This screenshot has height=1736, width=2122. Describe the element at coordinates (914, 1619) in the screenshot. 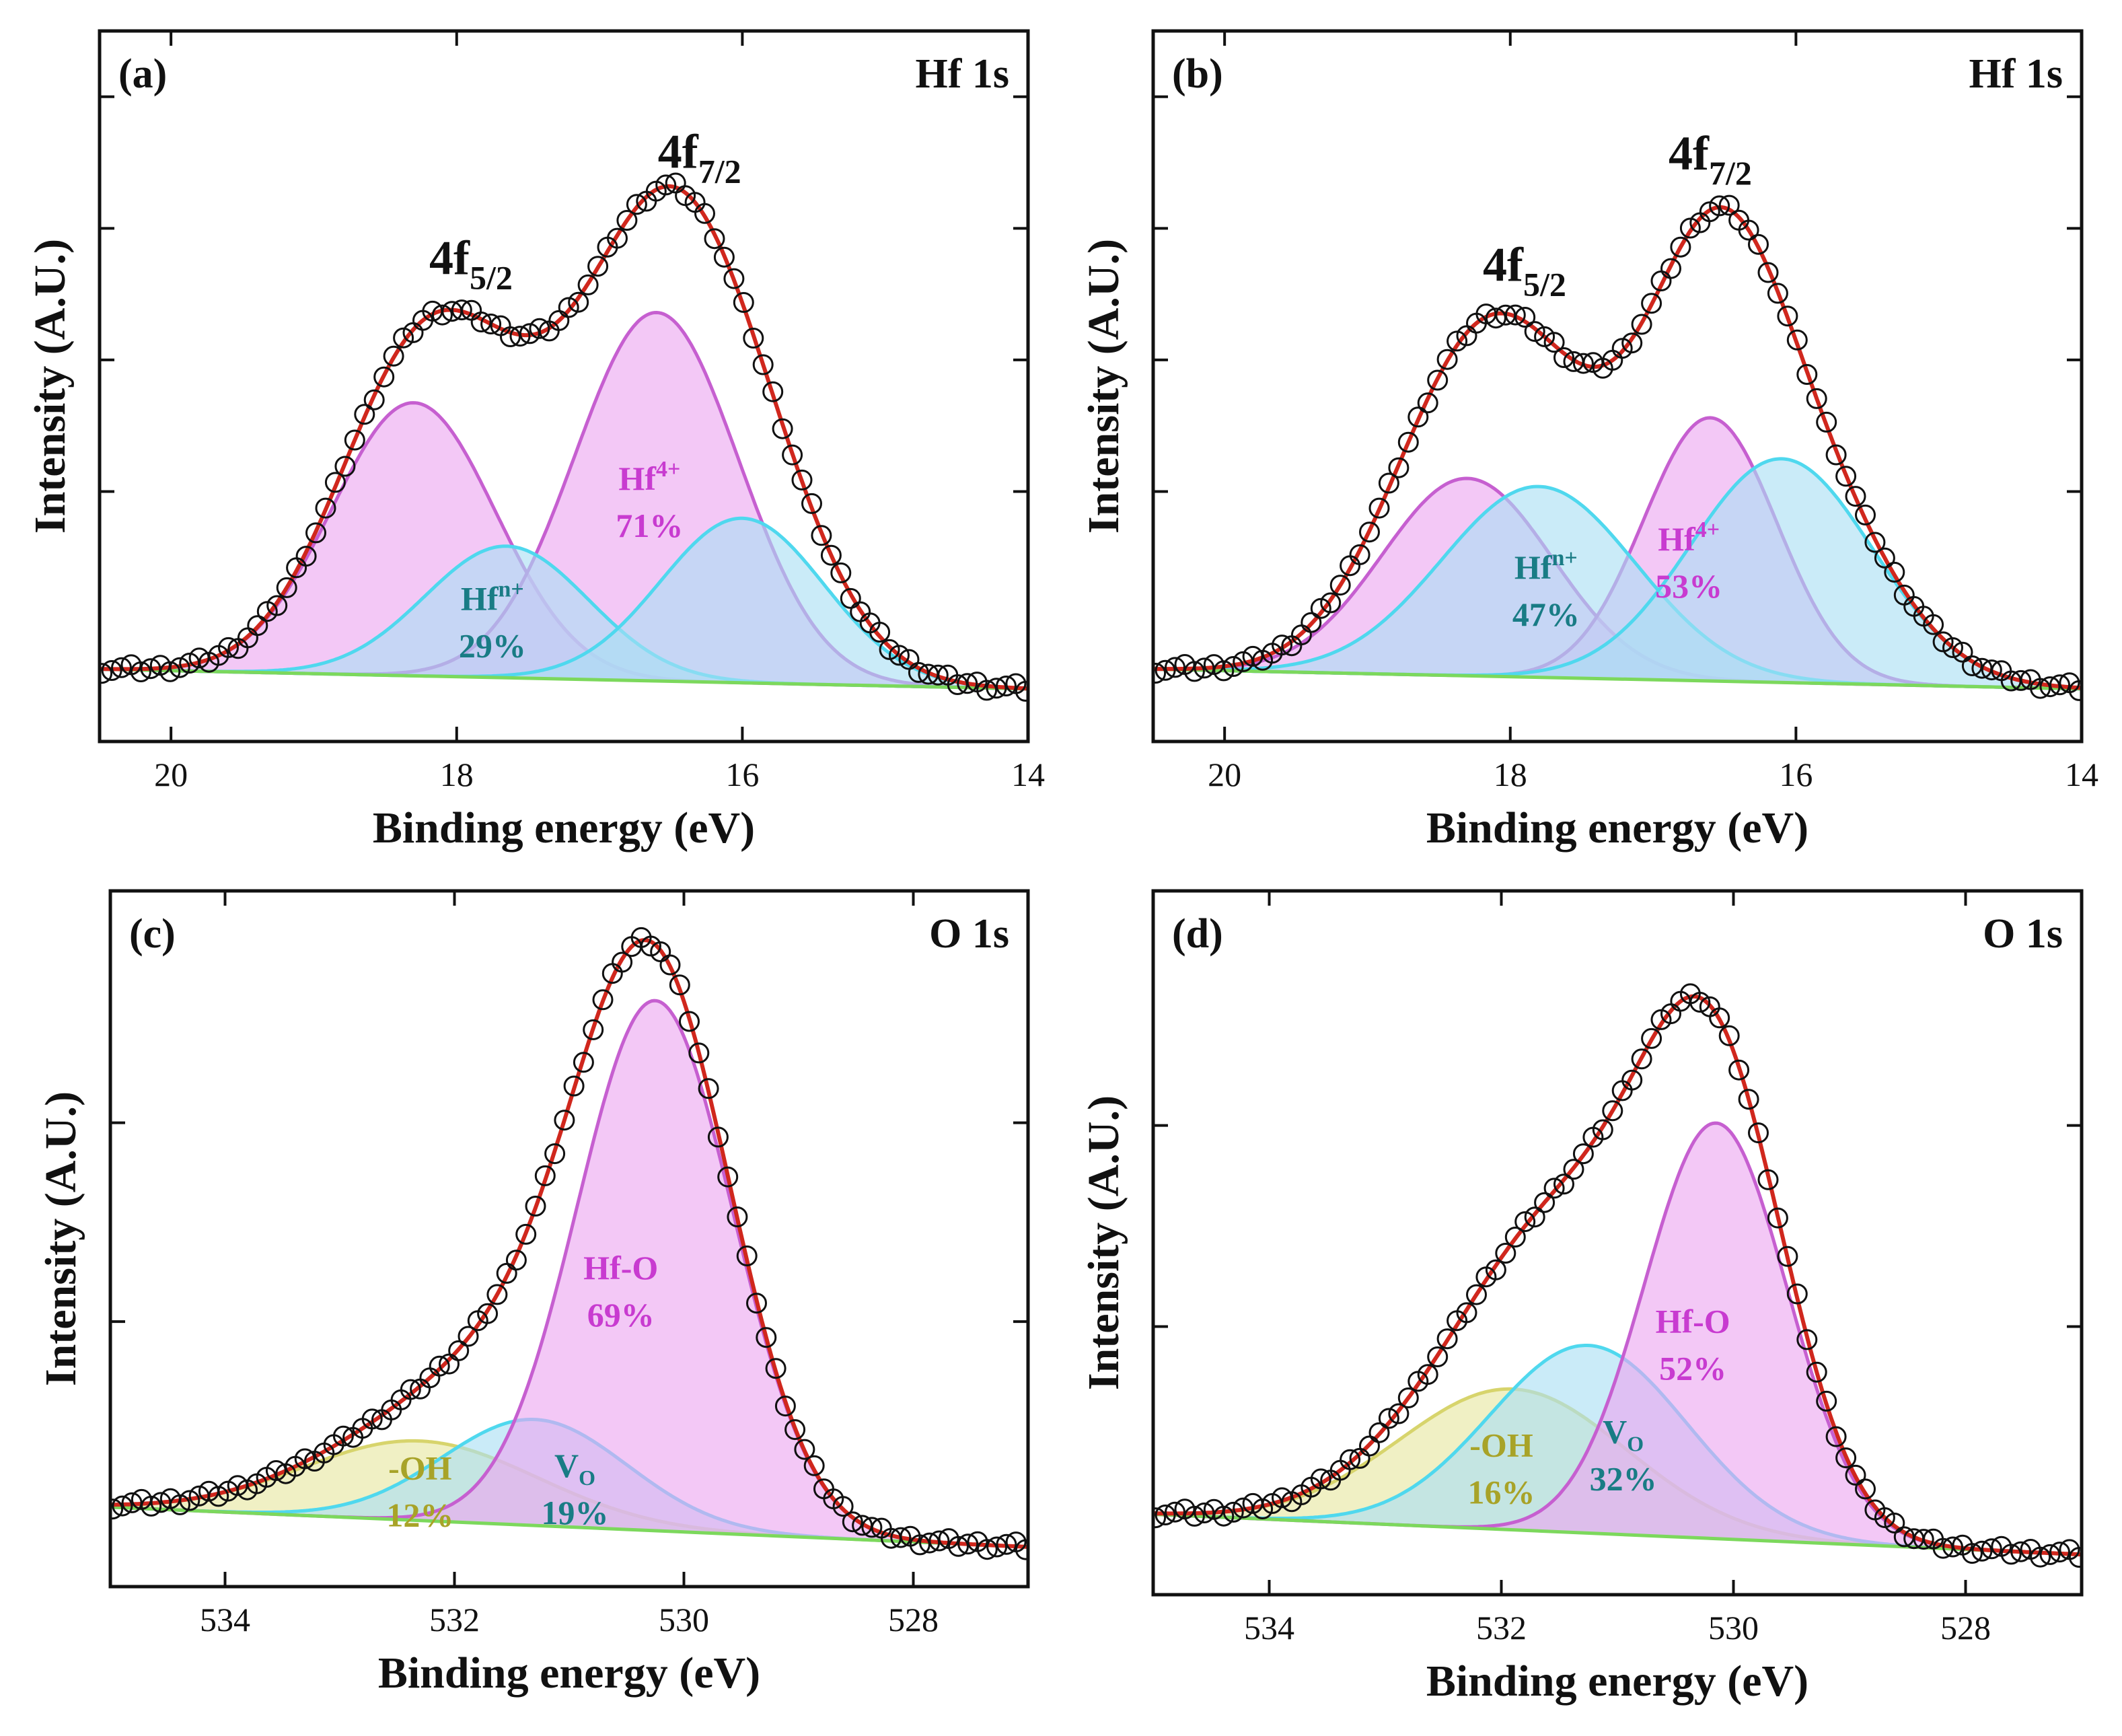

I see `x-tick-label: 528` at that location.